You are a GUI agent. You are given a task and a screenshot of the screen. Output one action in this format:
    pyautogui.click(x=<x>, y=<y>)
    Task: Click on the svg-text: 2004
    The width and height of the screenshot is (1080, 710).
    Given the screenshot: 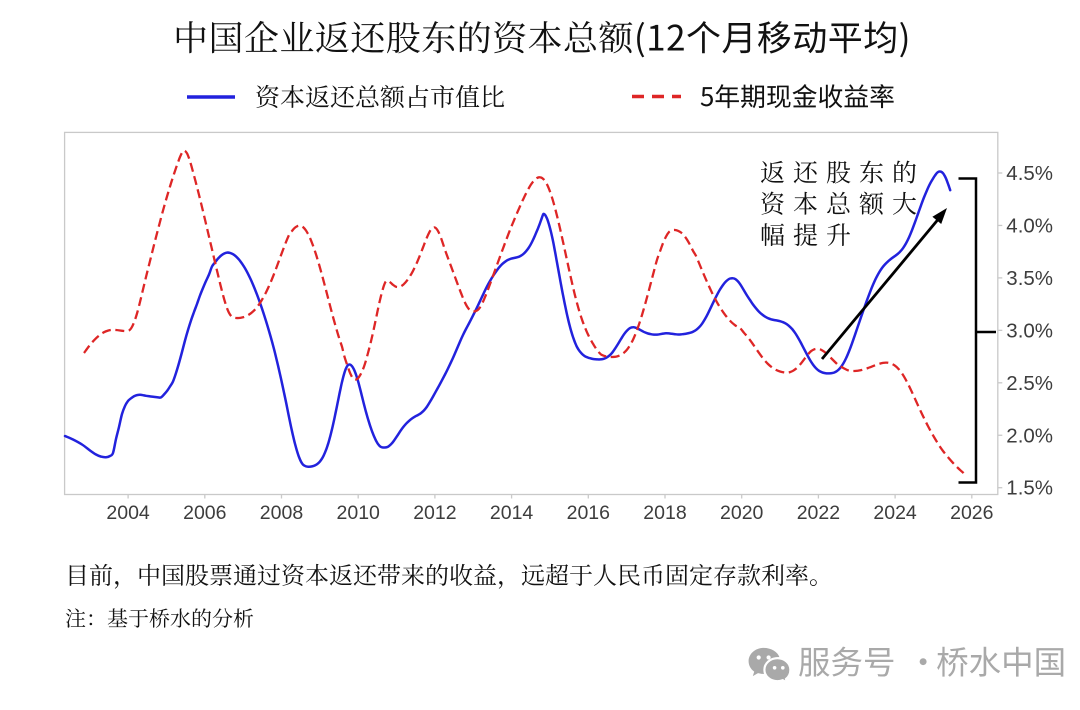 What is the action you would take?
    pyautogui.click(x=128, y=513)
    